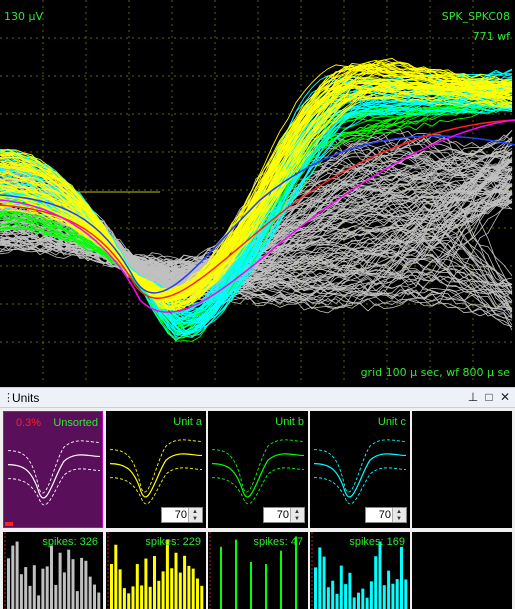 This screenshot has width=515, height=609. Describe the element at coordinates (278, 542) in the screenshot. I see `unit-b-spike-count: spikes: 47` at that location.